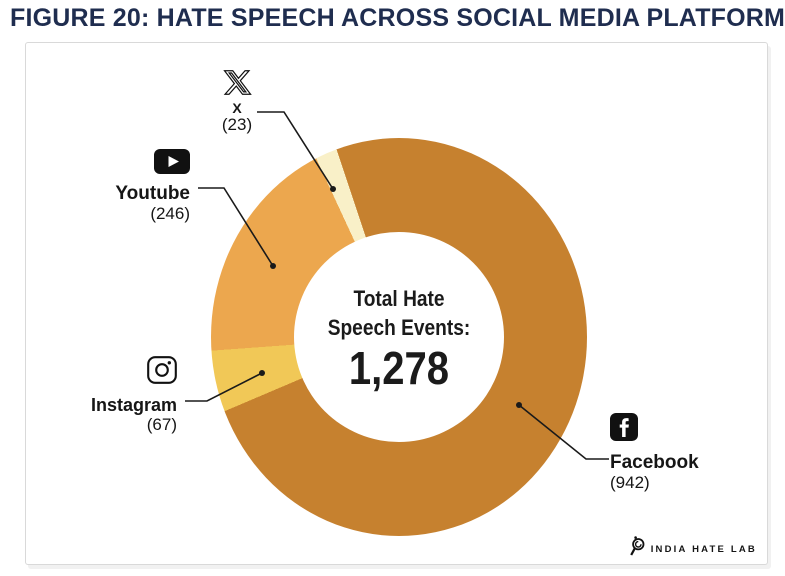 The image size is (785, 576). Describe the element at coordinates (237, 85) in the screenshot. I see `x-logo-icon` at that location.